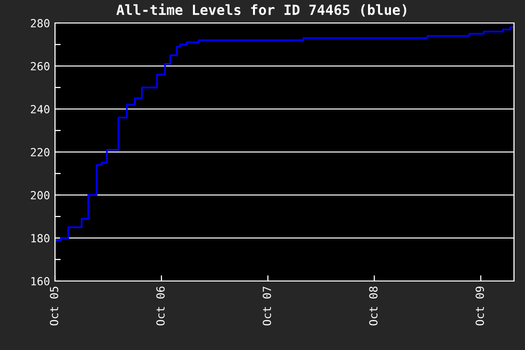 Image resolution: width=525 pixels, height=350 pixels. Describe the element at coordinates (40, 66) in the screenshot. I see `y-tick-label: 260` at that location.